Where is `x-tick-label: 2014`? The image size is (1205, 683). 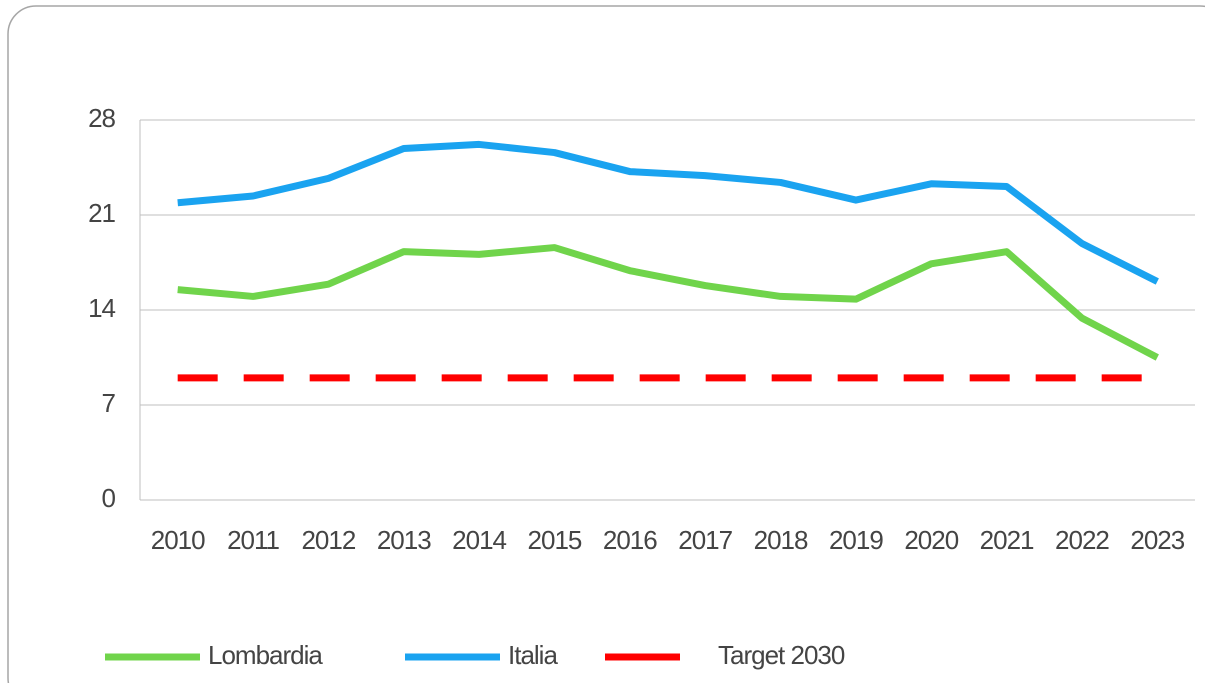
x-tick-label: 2014 is located at coordinates (479, 540).